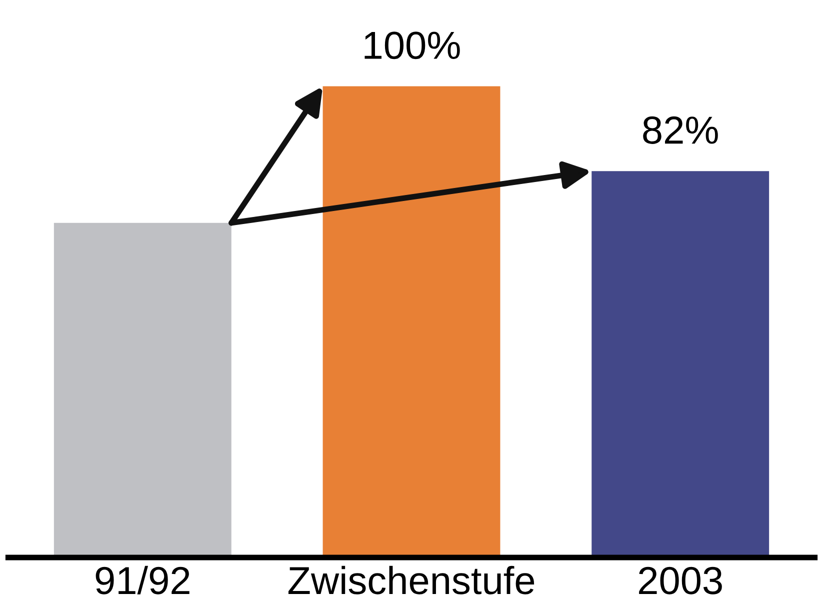 The height and width of the screenshot is (616, 823). What do you see at coordinates (412, 46) in the screenshot?
I see `data-label: 100%` at bounding box center [412, 46].